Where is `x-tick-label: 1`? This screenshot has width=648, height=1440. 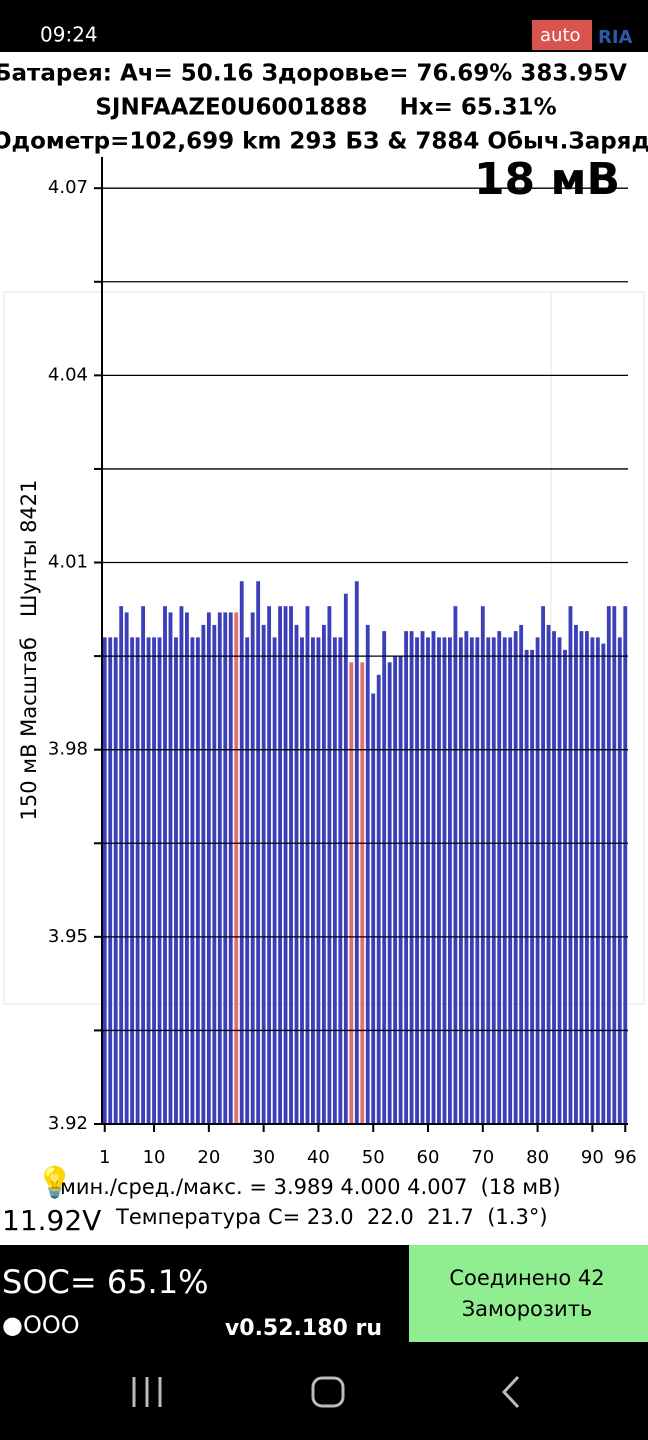
x-tick-label: 1 is located at coordinates (104, 1157).